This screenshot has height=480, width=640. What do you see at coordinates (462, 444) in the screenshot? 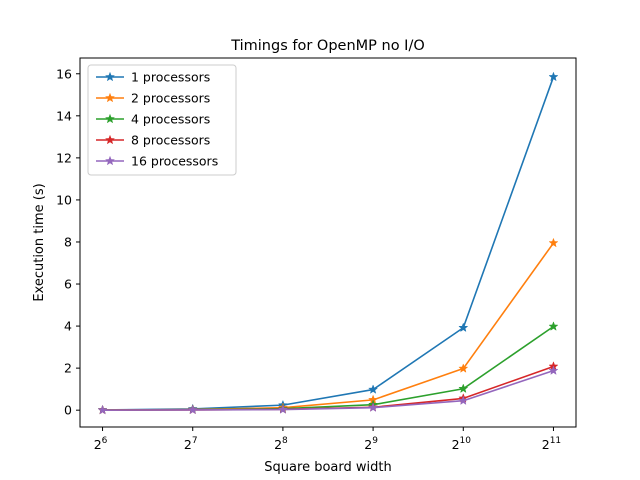
I see `x-tick-label: 210` at bounding box center [462, 444].